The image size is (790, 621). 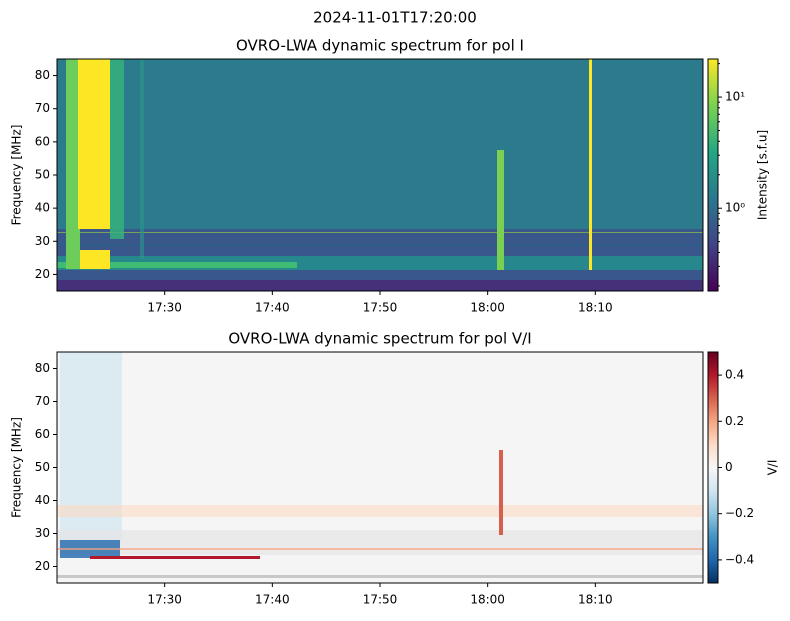 I want to click on colorbar-tick-label: −0.4, so click(x=739, y=559).